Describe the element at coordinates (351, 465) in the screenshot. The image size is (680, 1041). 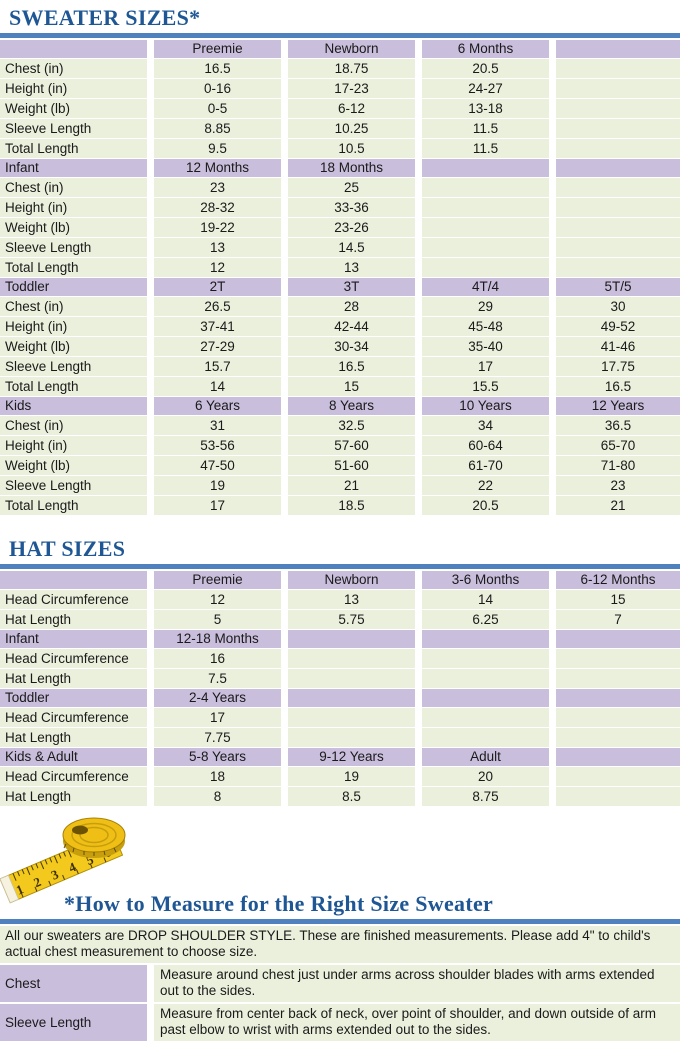
I see `value-cell: 51-60` at that location.